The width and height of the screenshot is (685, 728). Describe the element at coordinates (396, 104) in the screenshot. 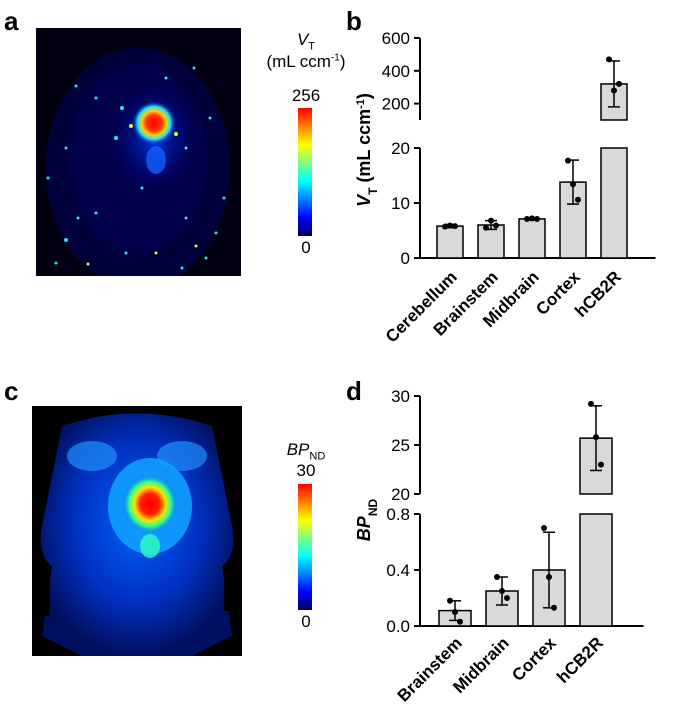

I see `y-tick-label-upper: 200` at that location.